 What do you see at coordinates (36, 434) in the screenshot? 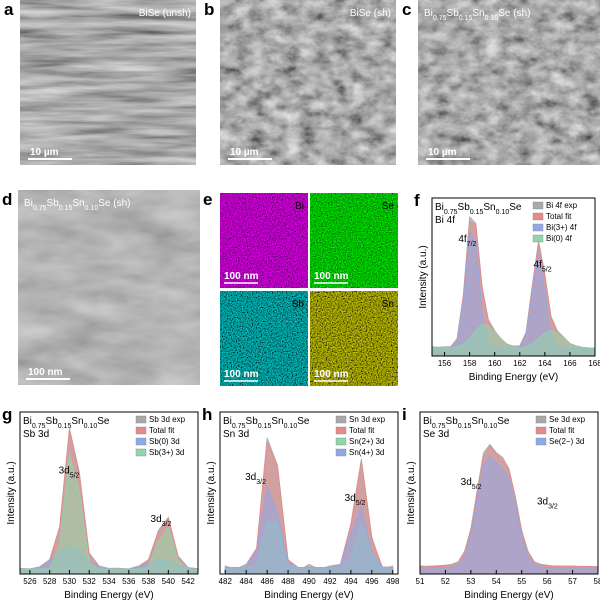
I see `chart-subtitle: Sb 3d` at bounding box center [36, 434].